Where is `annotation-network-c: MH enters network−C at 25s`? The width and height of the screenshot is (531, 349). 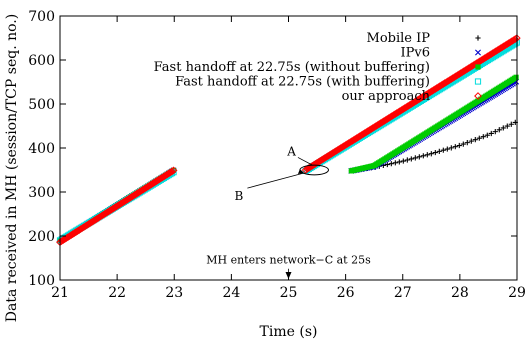 annotation-network-c: MH enters network−C at 25s is located at coordinates (288, 260).